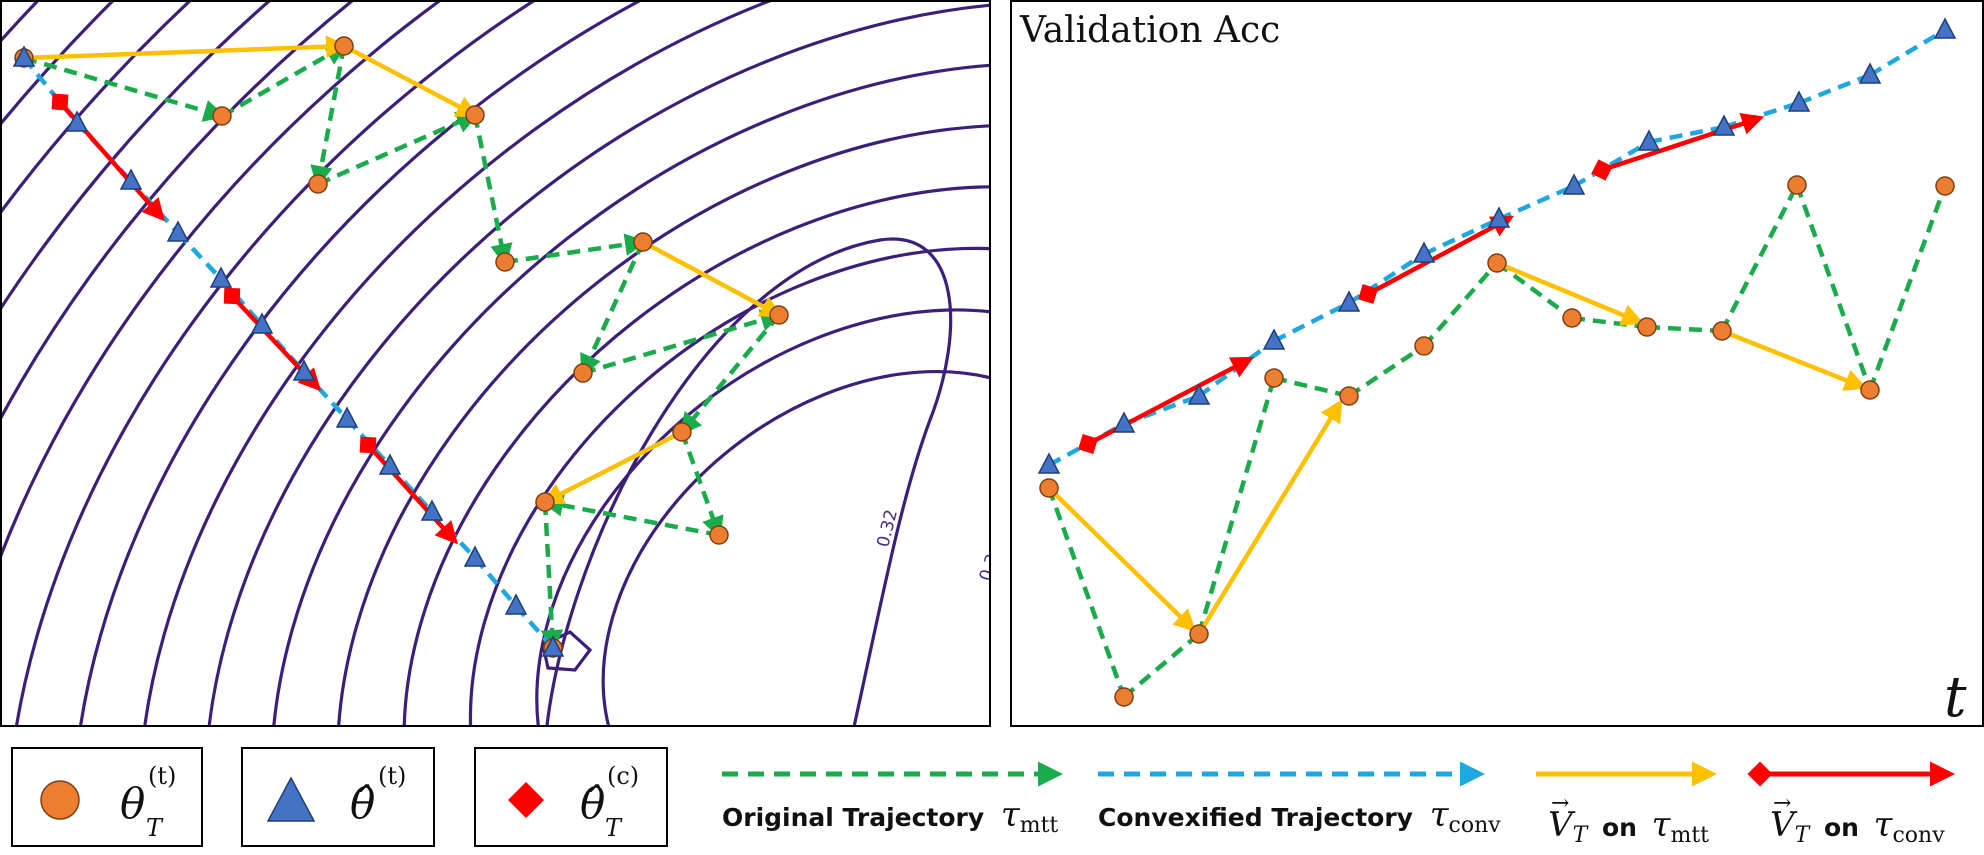  Describe the element at coordinates (338, 797) in the screenshot. I see `legend-item-theta-hat-t: θ̂ (t)` at that location.